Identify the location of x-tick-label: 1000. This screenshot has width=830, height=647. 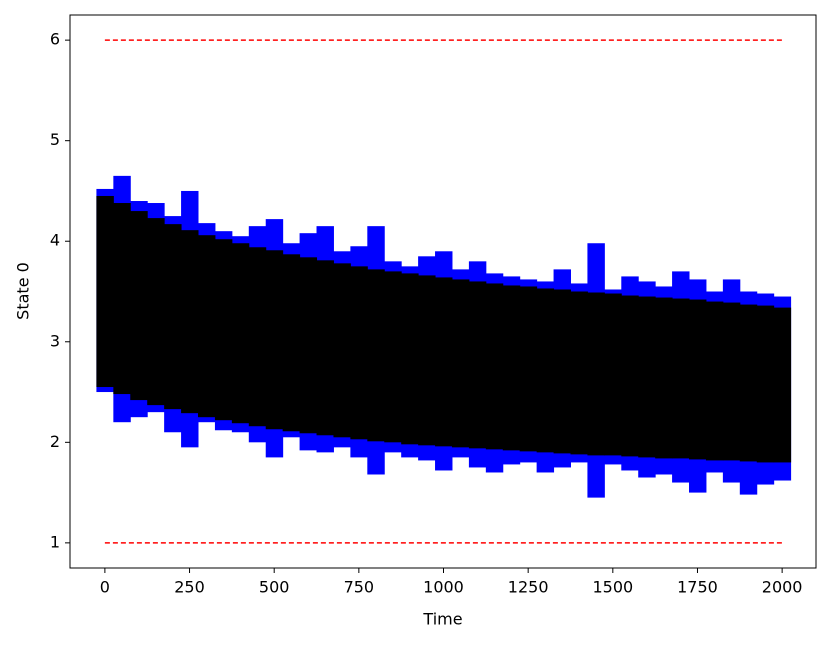
(443, 587).